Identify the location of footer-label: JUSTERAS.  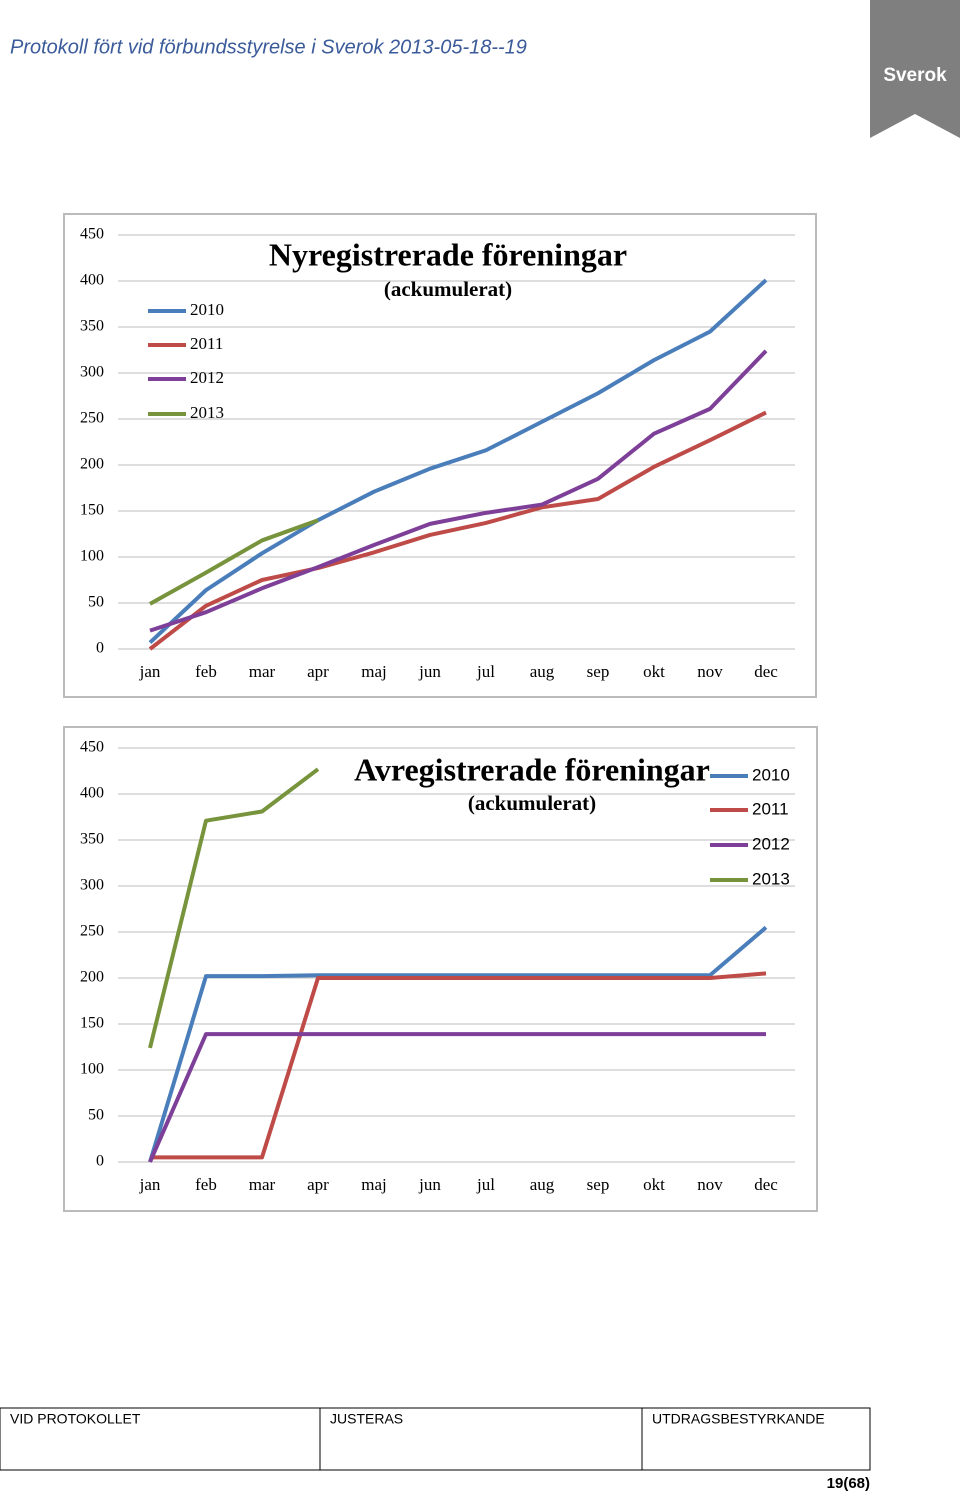
(366, 1419).